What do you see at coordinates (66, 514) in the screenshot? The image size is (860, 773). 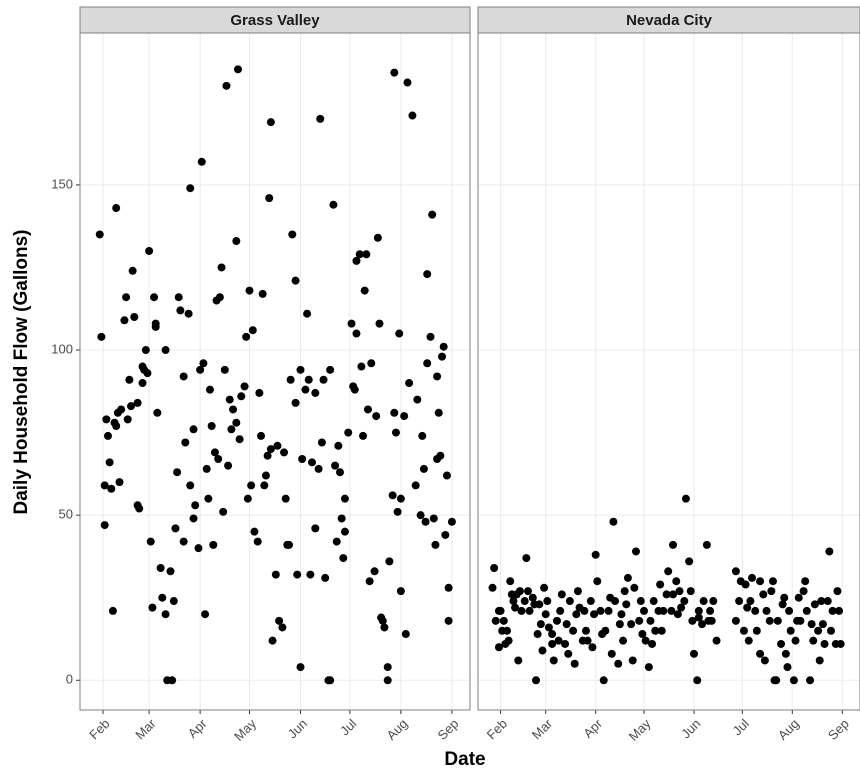 I see `y-tick-label: 50` at bounding box center [66, 514].